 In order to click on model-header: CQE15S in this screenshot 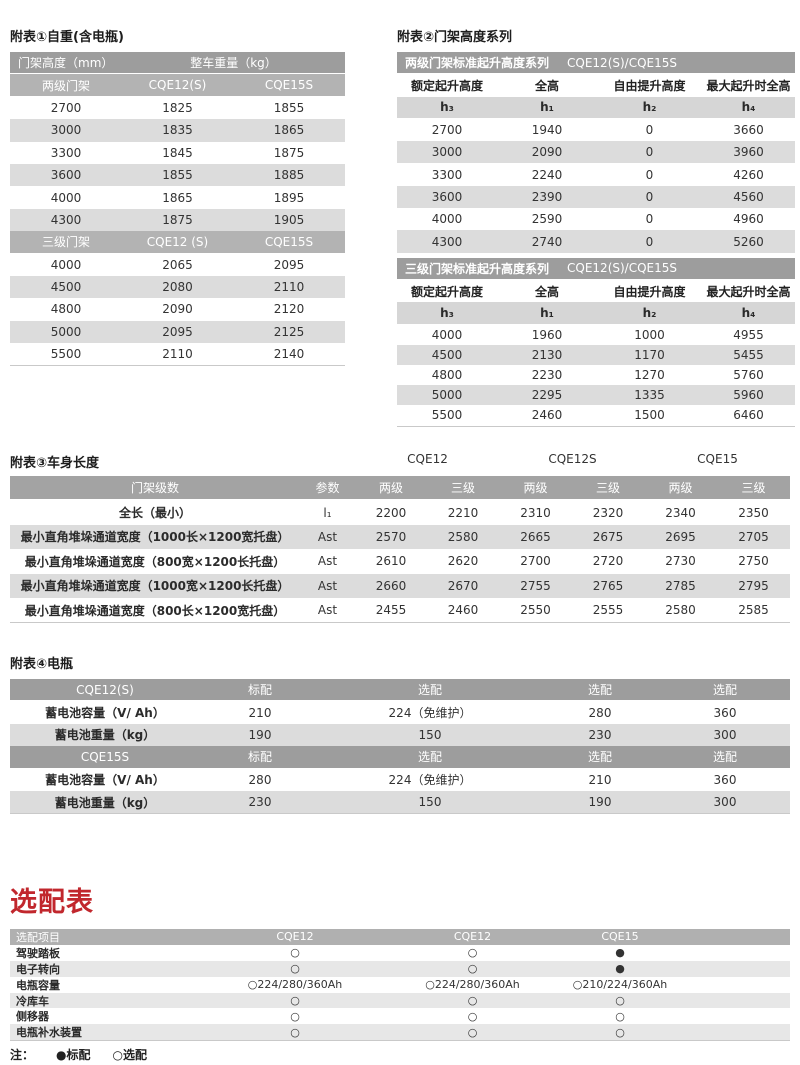, I will do `click(105, 756)`.